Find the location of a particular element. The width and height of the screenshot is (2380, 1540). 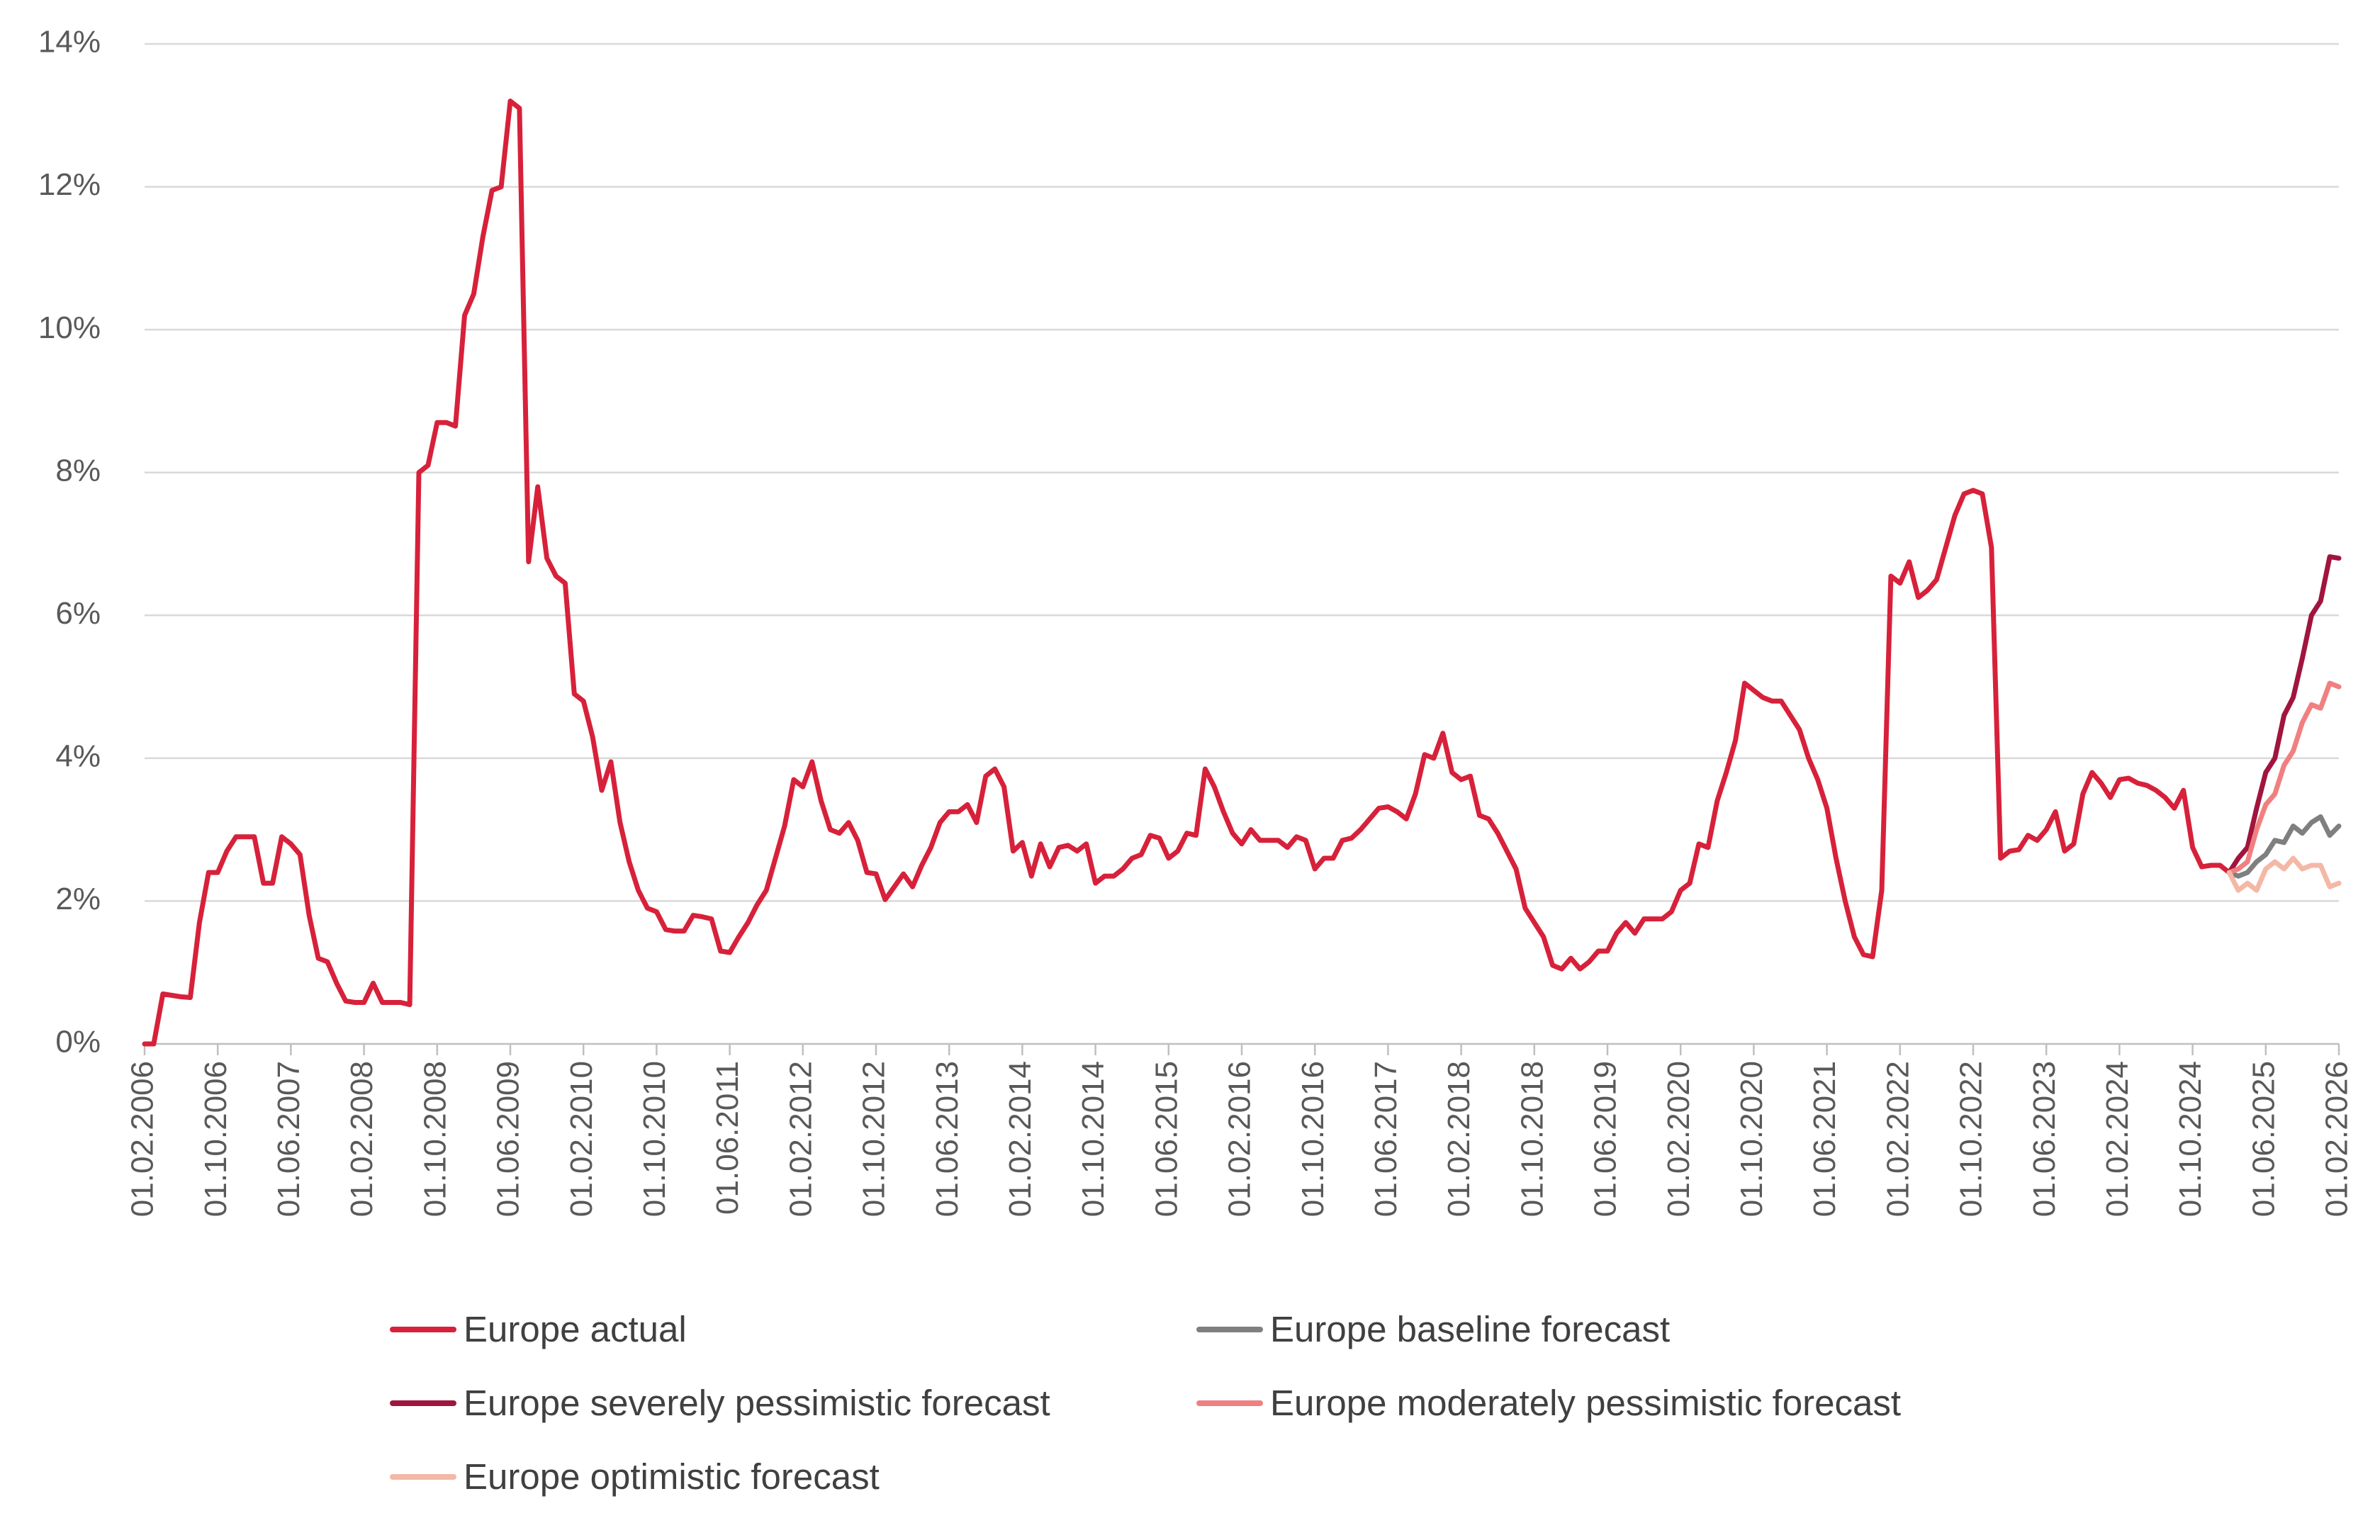

legend-item-europe-severely-pessimistic-forecast: Europe severely pessimistic forecast is located at coordinates (720, 1403).